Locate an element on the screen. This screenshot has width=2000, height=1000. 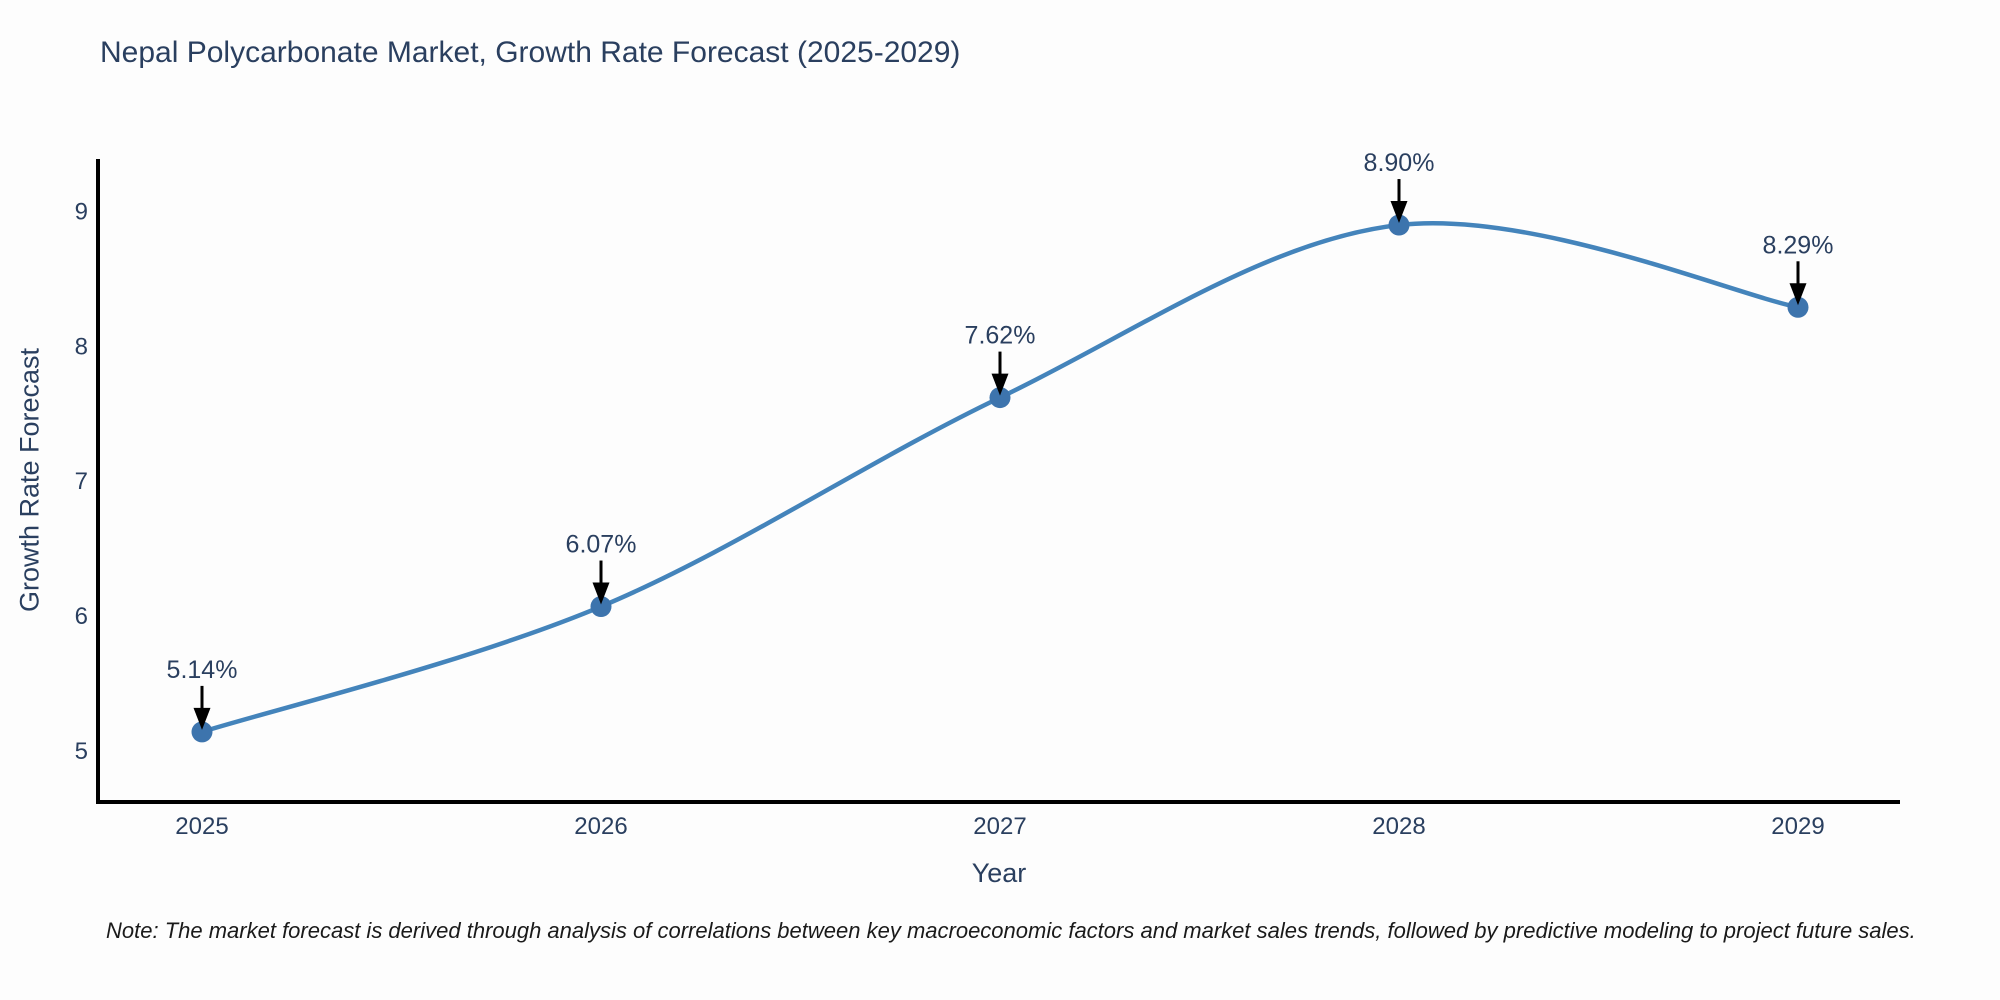
y-tick-label: 7 is located at coordinates (81, 481).